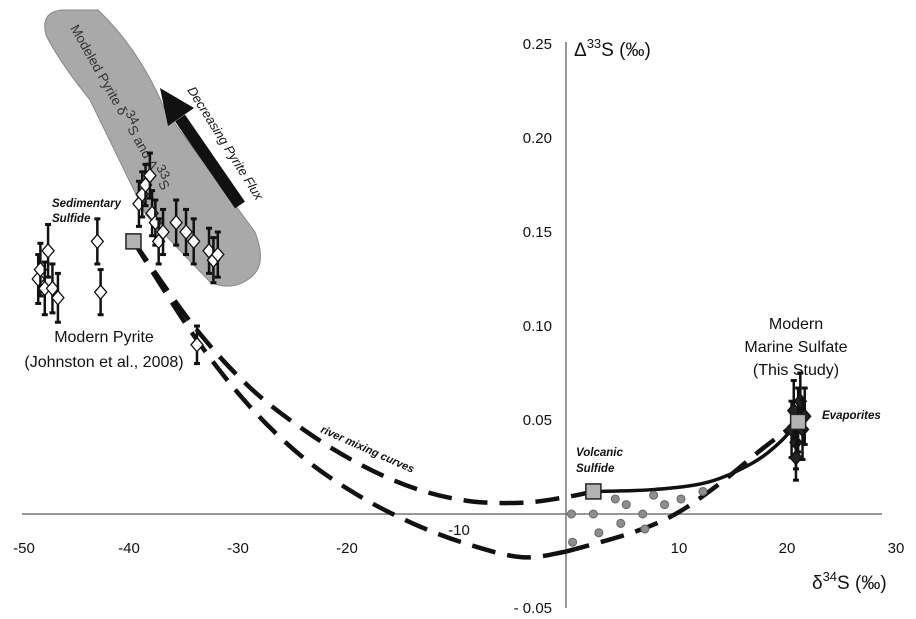 The height and width of the screenshot is (619, 916). Describe the element at coordinates (103, 362) in the screenshot. I see `modern-pyrite-label-line2: (Johnston et al., 2008)` at that location.